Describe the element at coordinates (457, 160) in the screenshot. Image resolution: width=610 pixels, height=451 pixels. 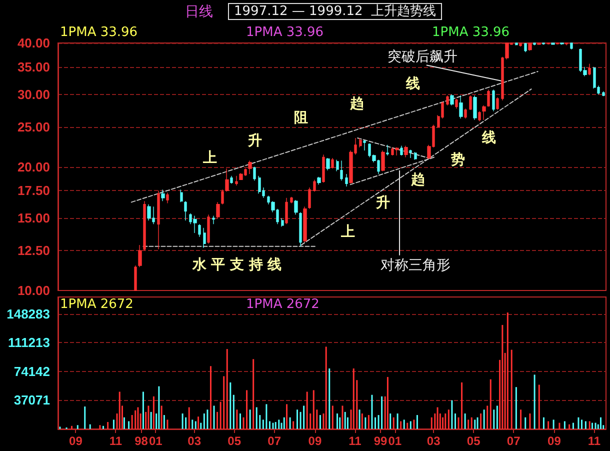
I see `annotation: 势` at that location.